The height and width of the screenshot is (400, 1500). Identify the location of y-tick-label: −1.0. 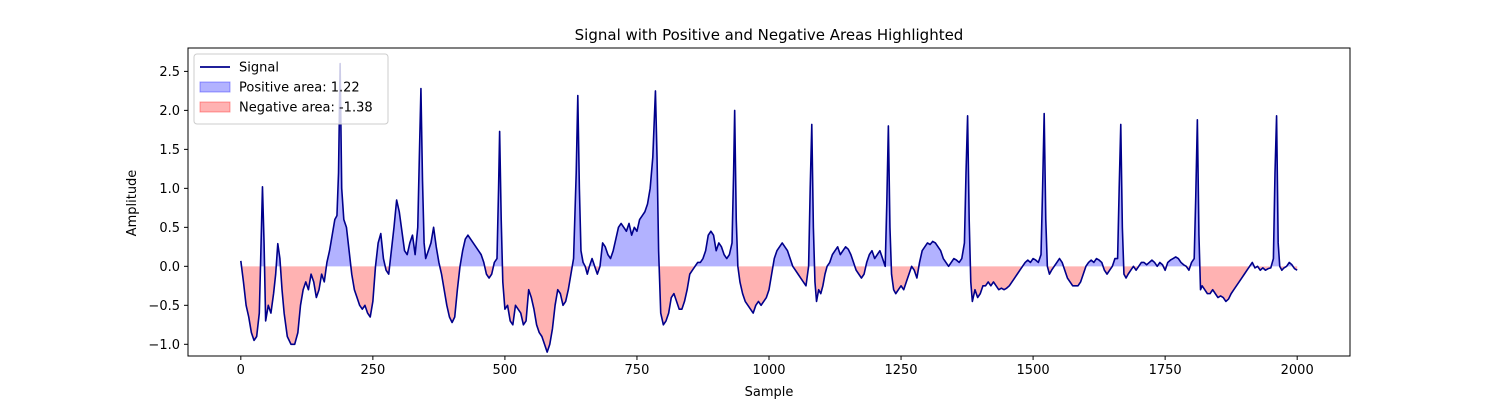
(164, 345).